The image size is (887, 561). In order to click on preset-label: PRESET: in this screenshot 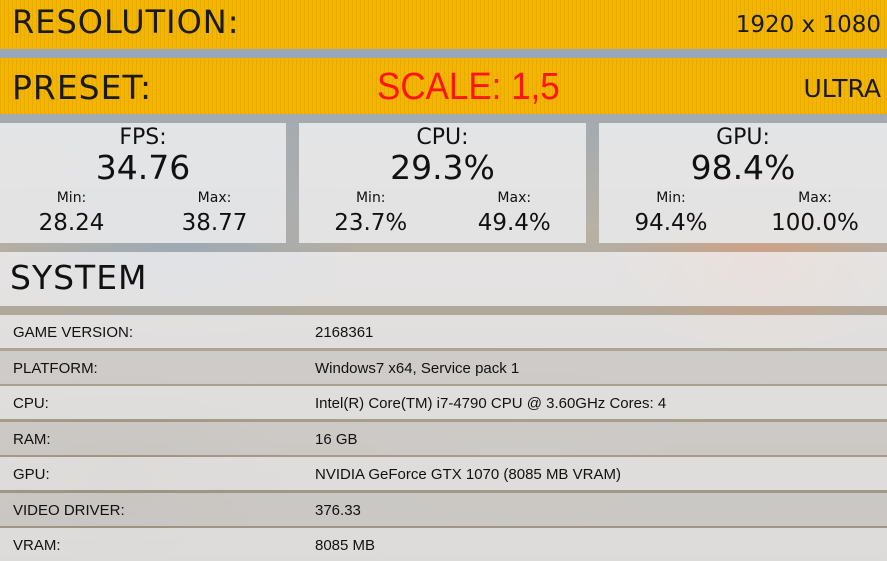, I will do `click(82, 87)`.